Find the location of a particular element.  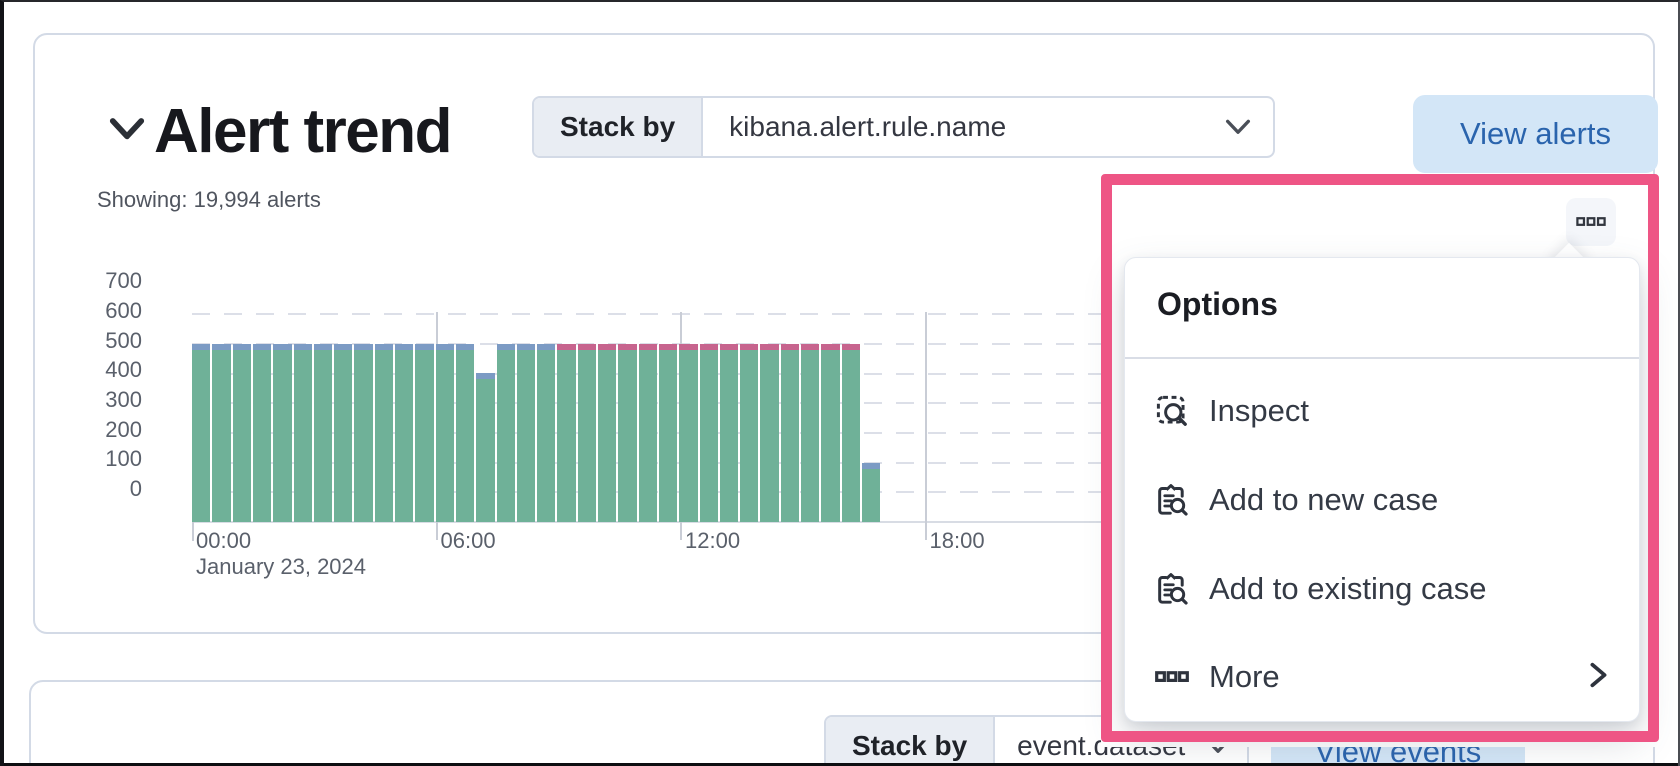

view-alerts-button: View alerts is located at coordinates (1535, 134).